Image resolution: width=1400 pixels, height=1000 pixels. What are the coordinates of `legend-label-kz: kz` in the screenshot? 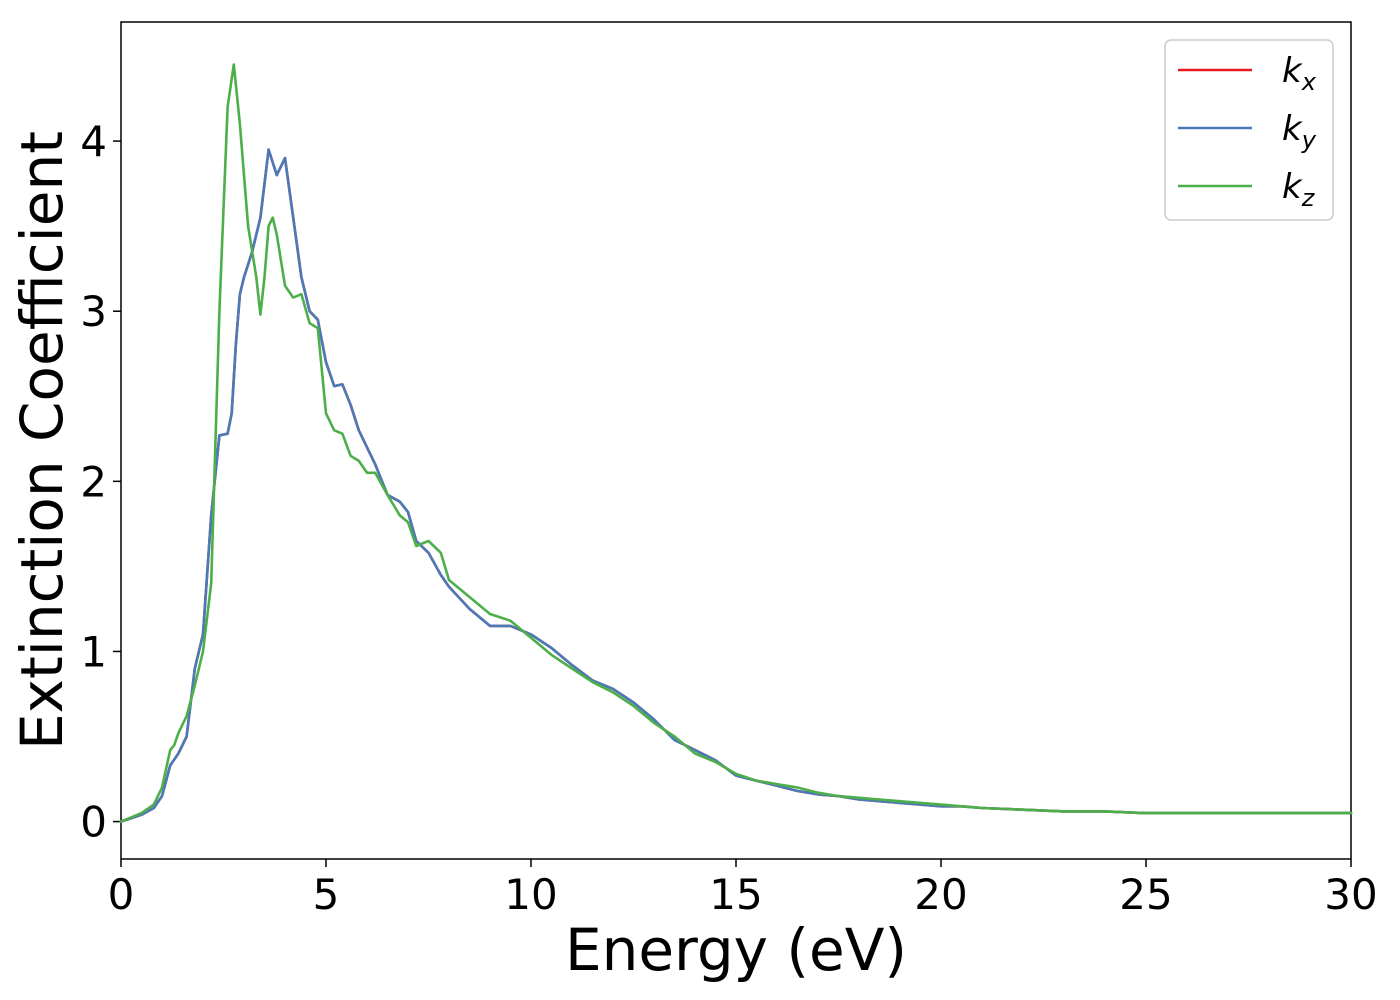 It's located at (1299, 189).